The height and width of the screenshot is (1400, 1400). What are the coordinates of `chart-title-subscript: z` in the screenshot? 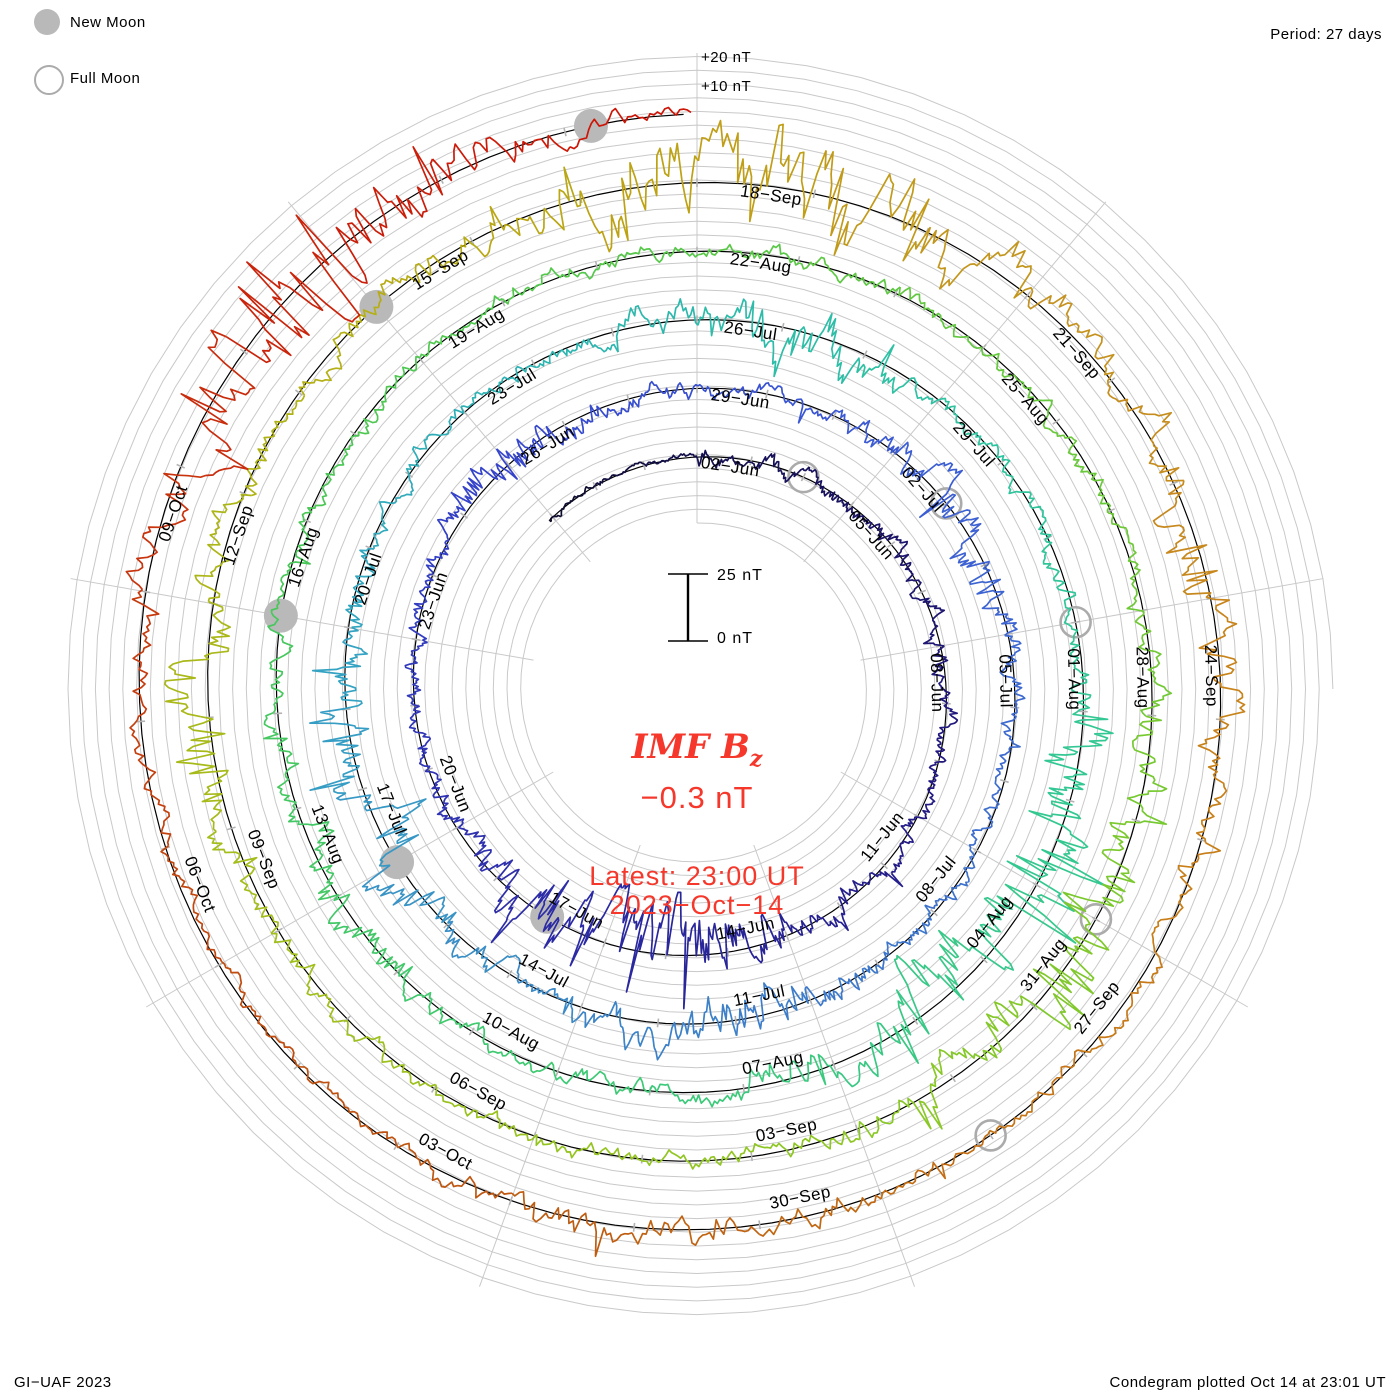 It's located at (756, 758).